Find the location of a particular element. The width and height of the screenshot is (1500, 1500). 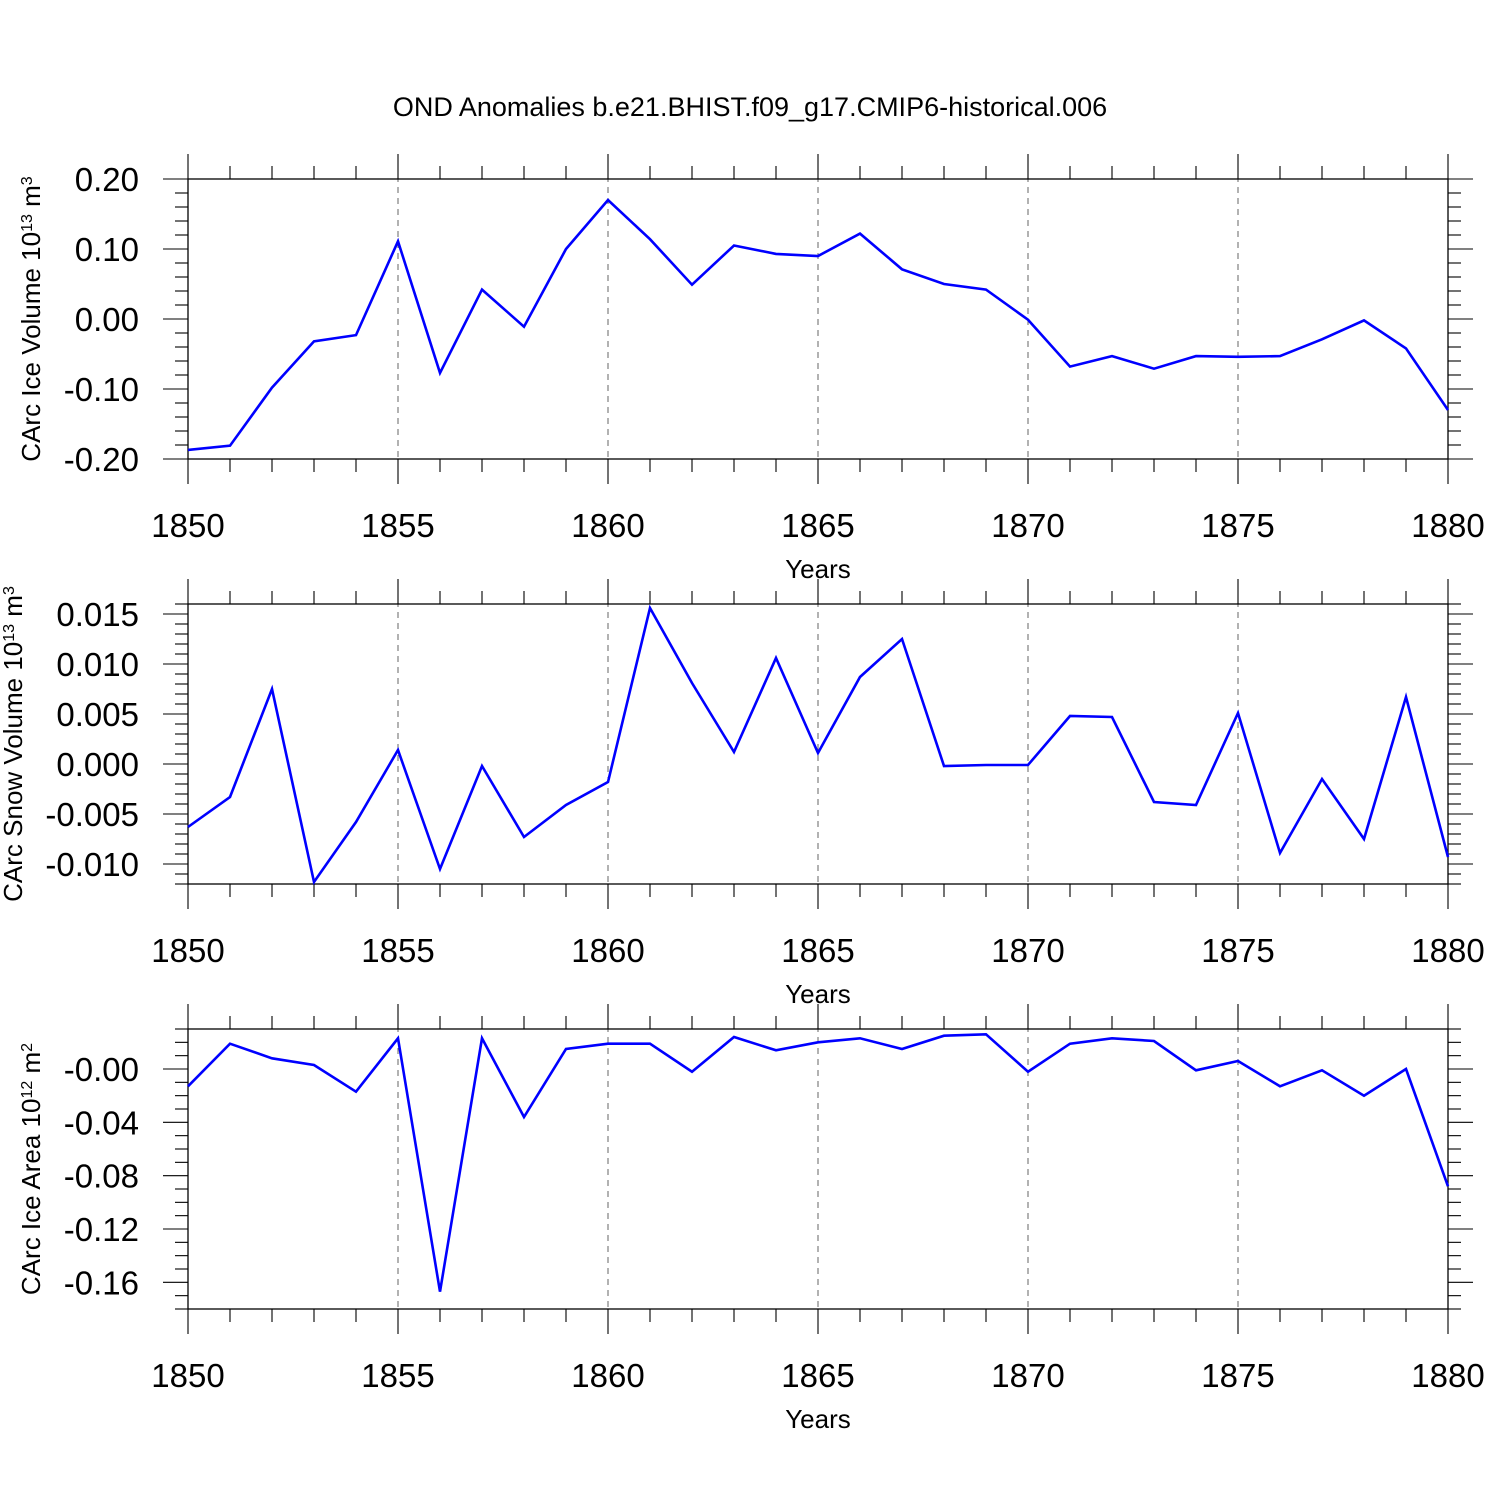

y-tick-label: -0.20 is located at coordinates (101, 459).